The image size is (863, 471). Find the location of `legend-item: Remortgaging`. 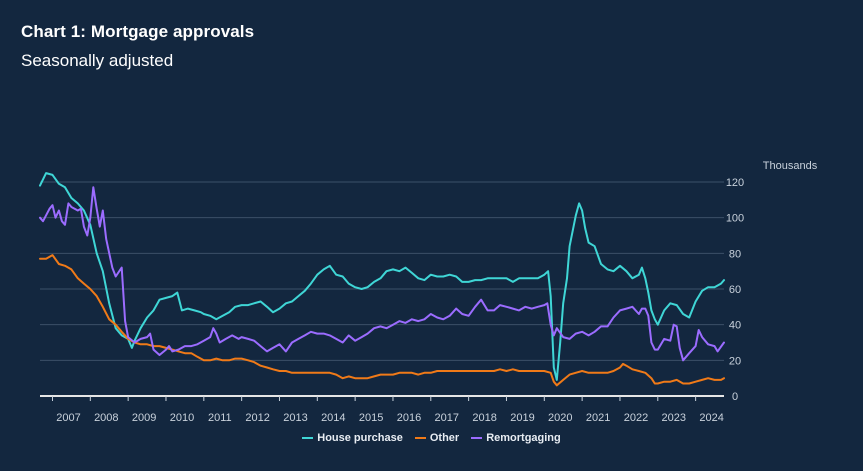

legend-item: Remortgaging is located at coordinates (516, 438).